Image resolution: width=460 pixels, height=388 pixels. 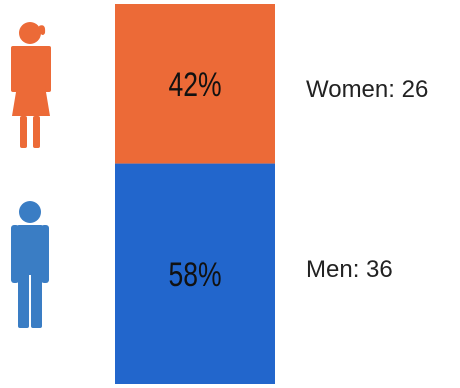 I want to click on percent-label-men: 58%, so click(x=194, y=275).